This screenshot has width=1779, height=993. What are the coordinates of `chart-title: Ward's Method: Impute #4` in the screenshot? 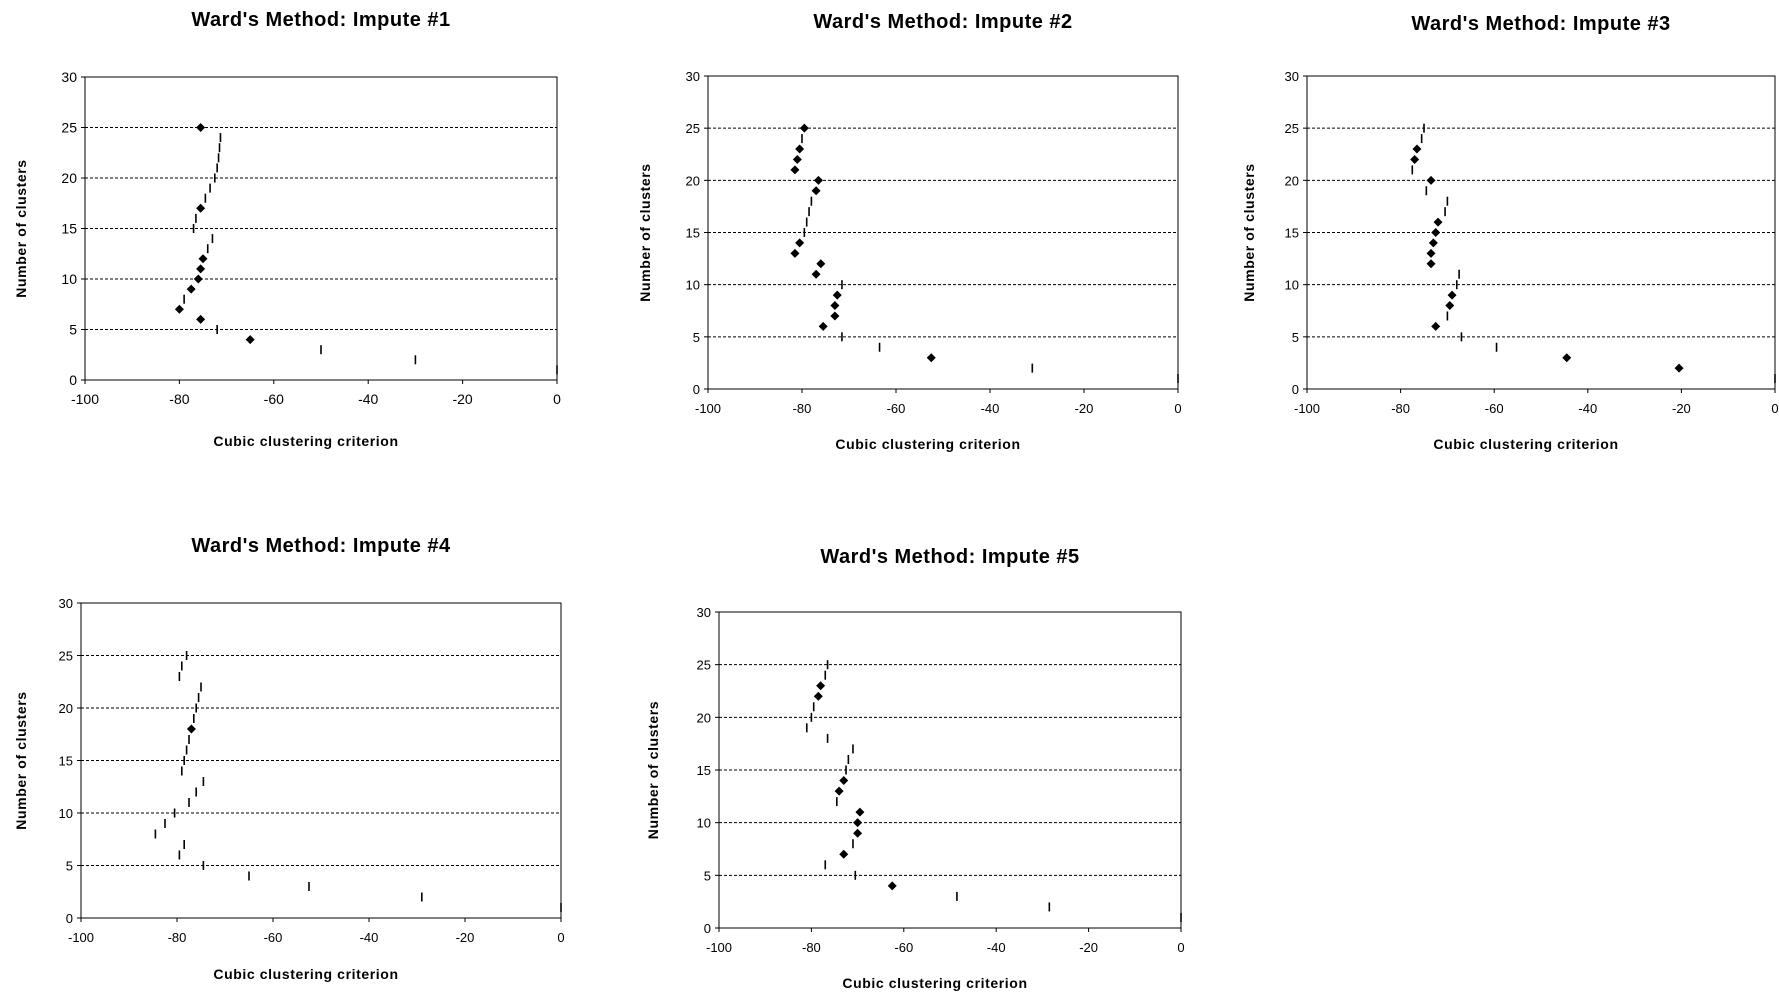 It's located at (321, 546).